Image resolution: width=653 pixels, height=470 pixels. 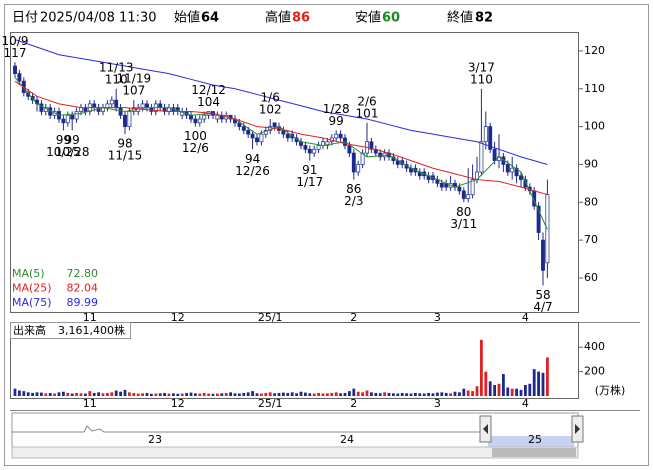 I want to click on annotation-date: 1/28, so click(x=336, y=109).